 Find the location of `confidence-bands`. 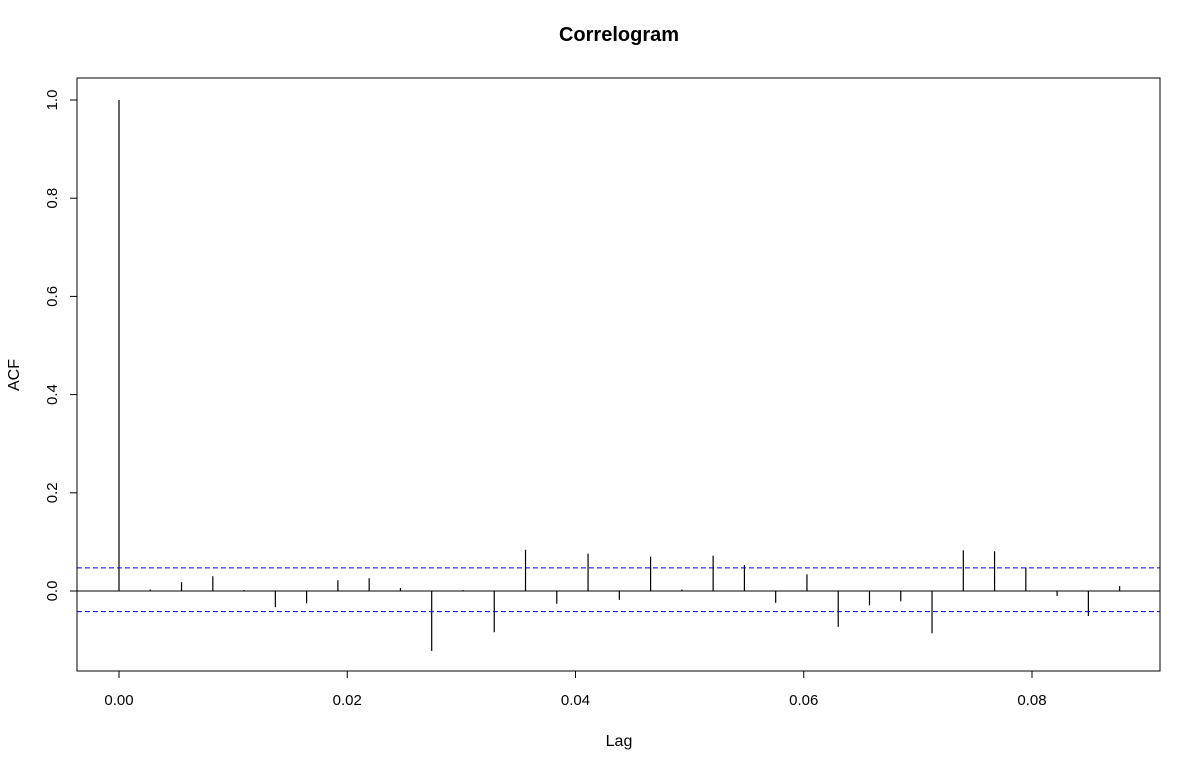

confidence-bands is located at coordinates (618, 590).